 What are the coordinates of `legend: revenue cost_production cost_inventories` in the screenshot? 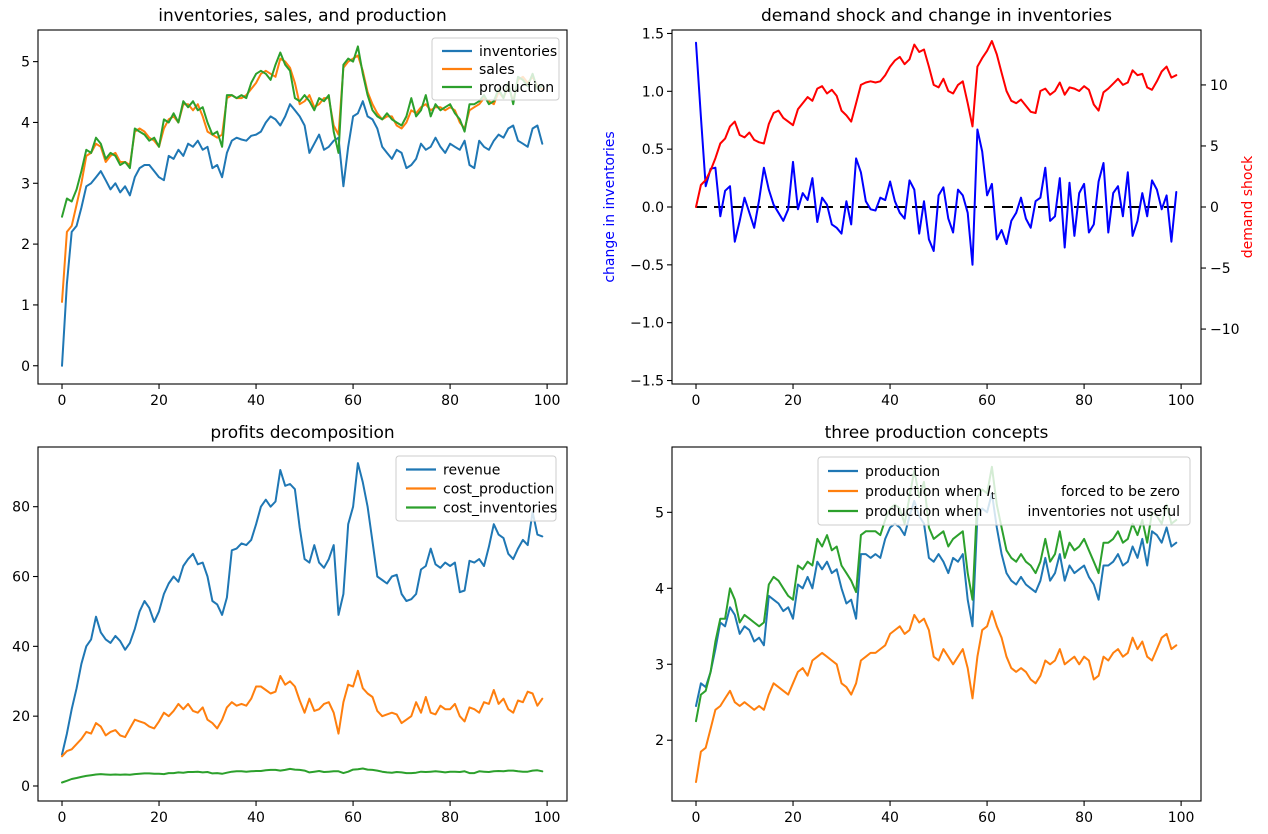 It's located at (476, 488).